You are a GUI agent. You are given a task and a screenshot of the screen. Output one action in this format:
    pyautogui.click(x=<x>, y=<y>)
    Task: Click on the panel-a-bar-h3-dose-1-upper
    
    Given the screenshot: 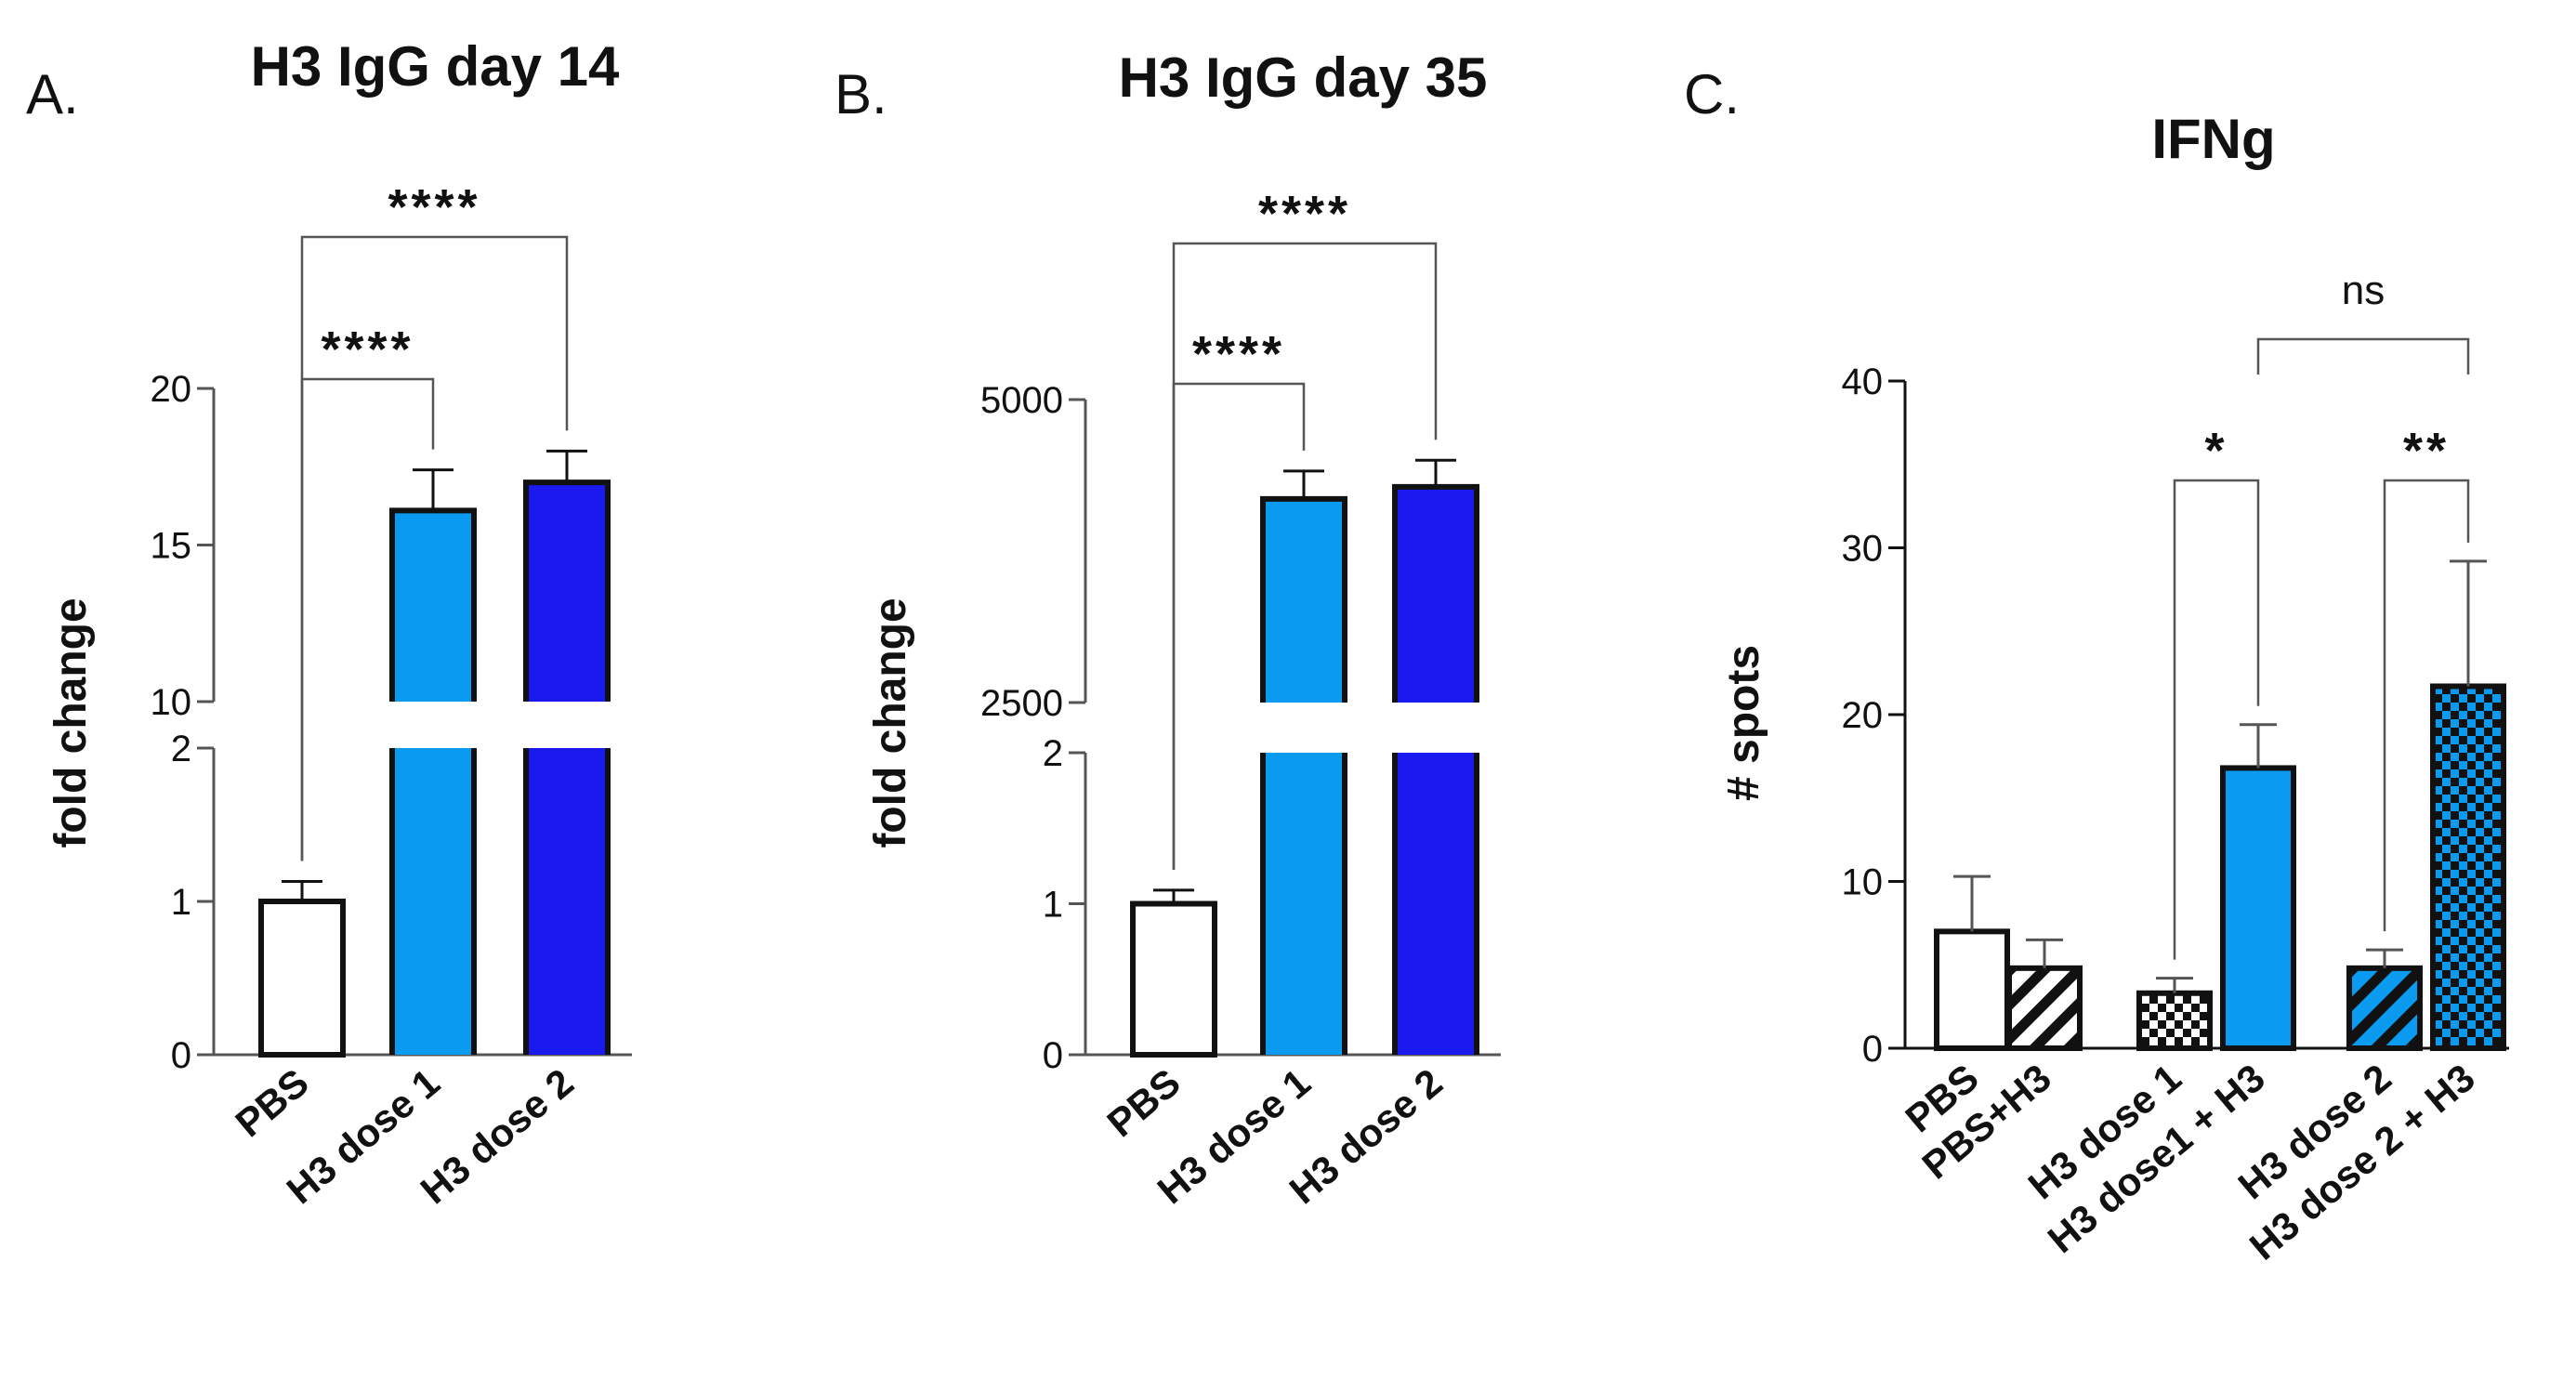 What is the action you would take?
    pyautogui.click(x=433, y=606)
    